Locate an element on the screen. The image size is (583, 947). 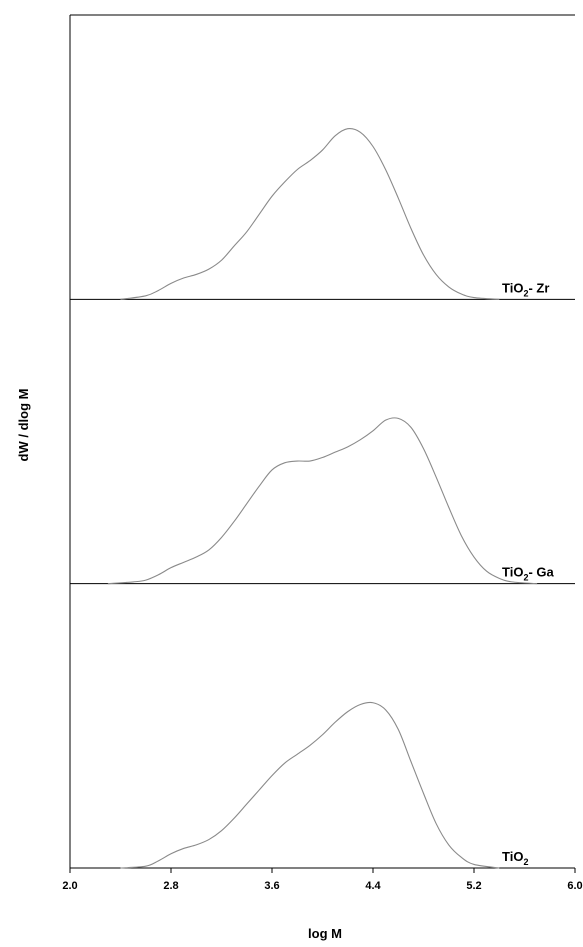
x-tick-label: 5.2 is located at coordinates (473, 886).